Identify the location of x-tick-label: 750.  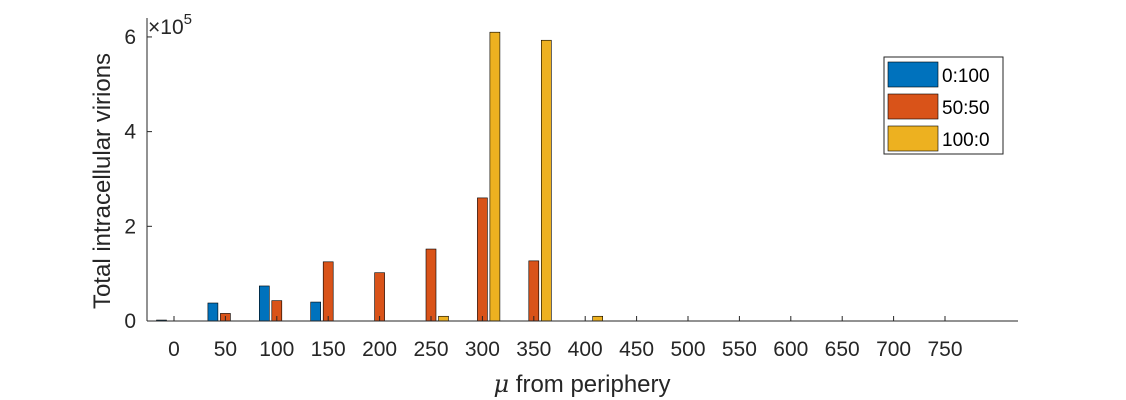
(944, 349).